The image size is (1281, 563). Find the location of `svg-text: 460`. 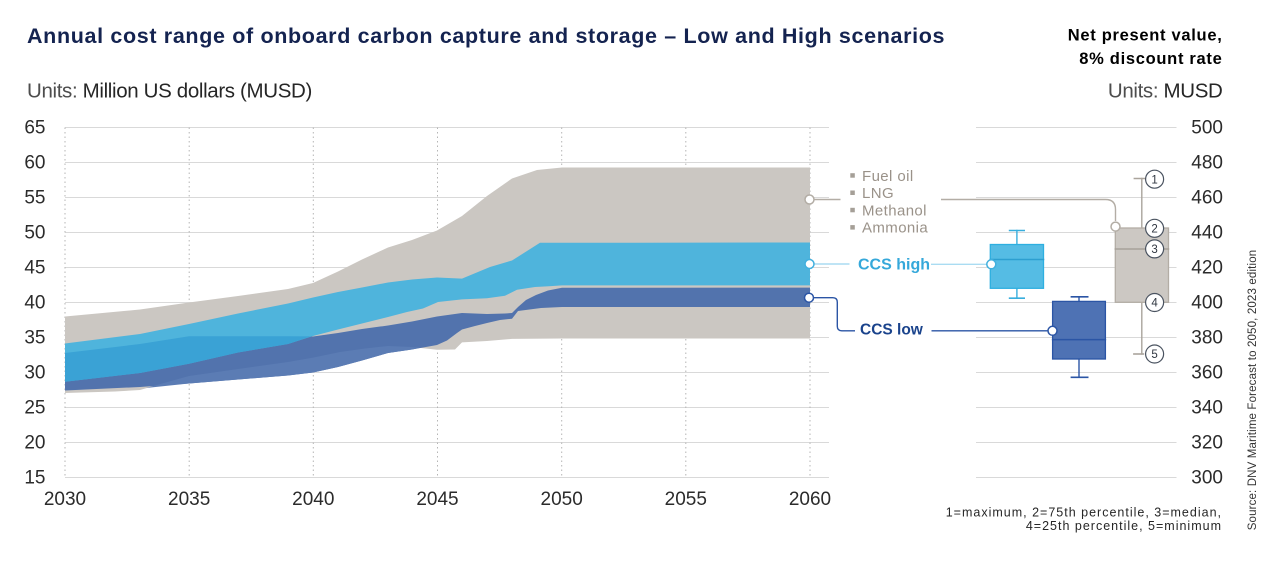

svg-text: 460 is located at coordinates (1207, 197).